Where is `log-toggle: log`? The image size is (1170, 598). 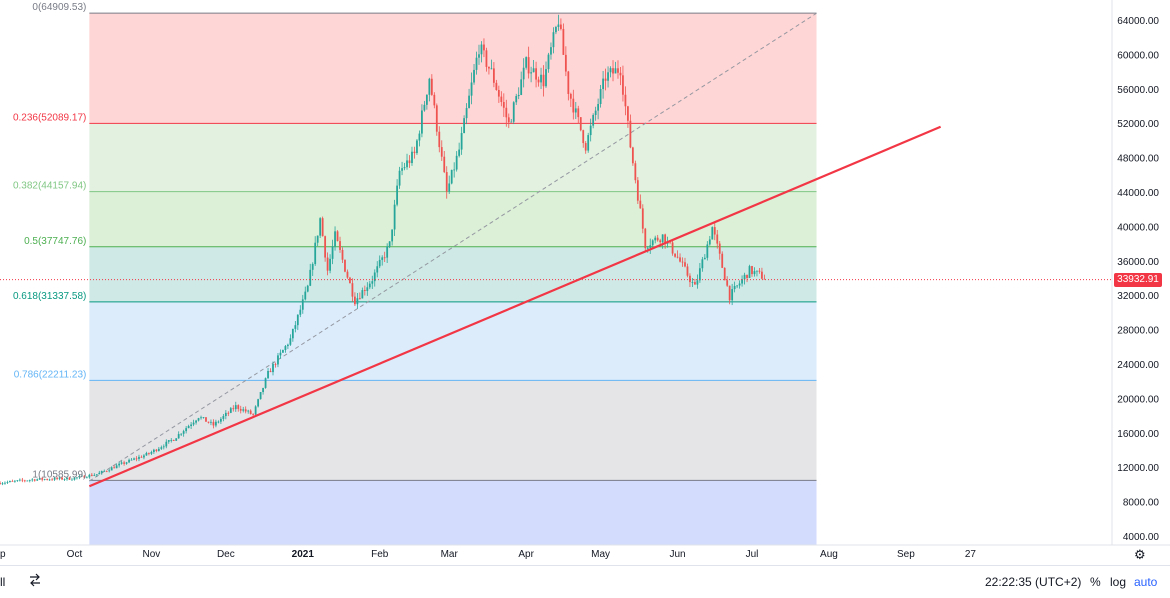 log-toggle: log is located at coordinates (1118, 582).